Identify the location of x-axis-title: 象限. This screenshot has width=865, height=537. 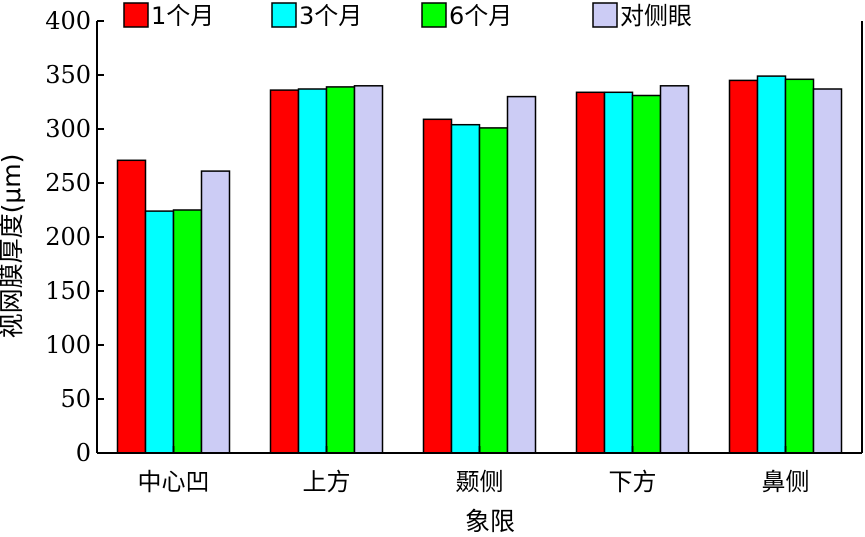
(490, 521).